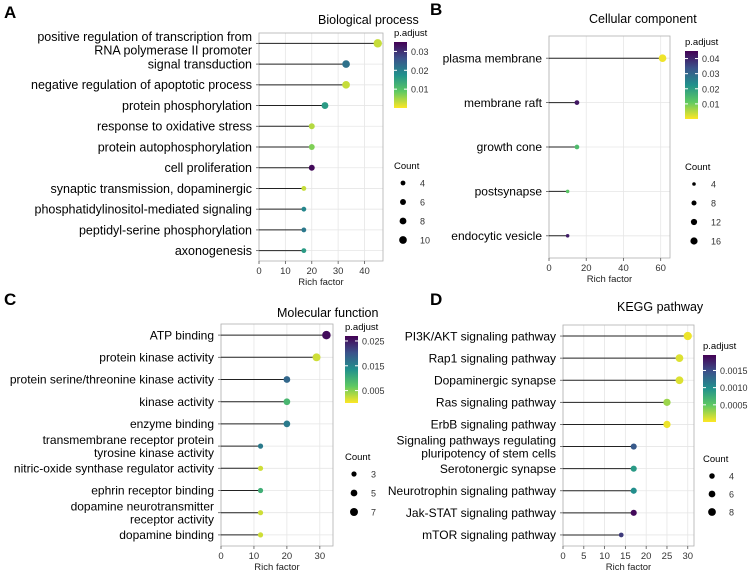 Image resolution: width=753 pixels, height=575 pixels. What do you see at coordinates (711, 59) in the screenshot?
I see `color-bar-label: 0.04` at bounding box center [711, 59].